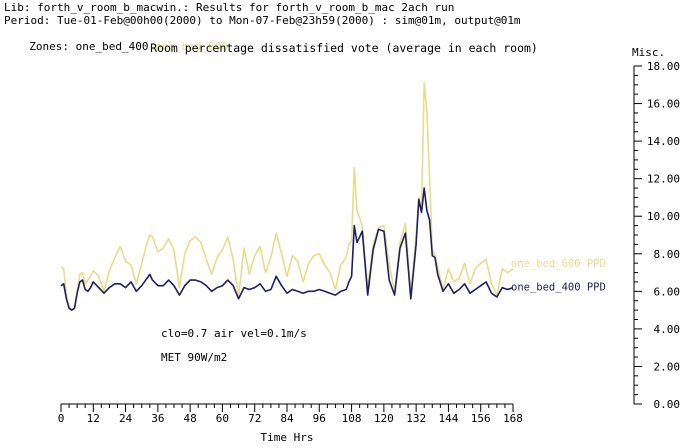  Describe the element at coordinates (287, 437) in the screenshot. I see `x-axis-label: Time Hrs` at that location.